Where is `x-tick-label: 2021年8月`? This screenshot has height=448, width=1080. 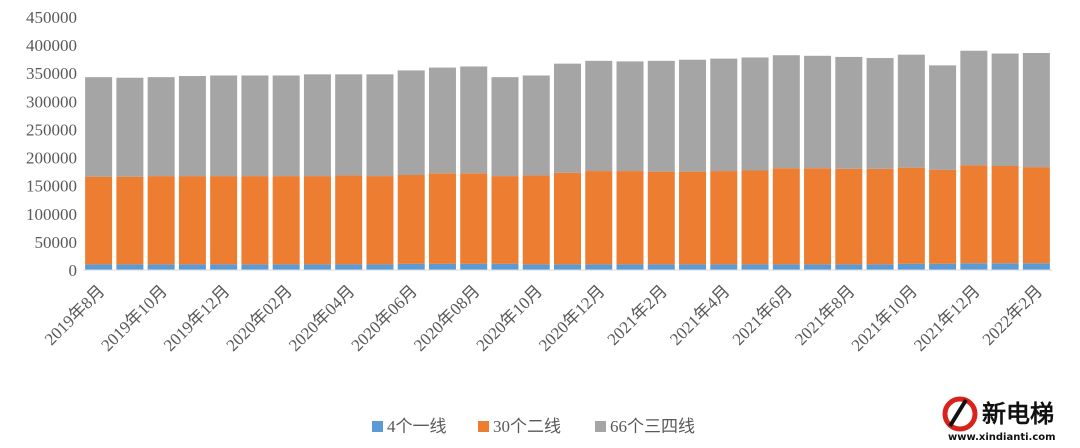
x-tick-label: 2021年8月 is located at coordinates (825, 315).